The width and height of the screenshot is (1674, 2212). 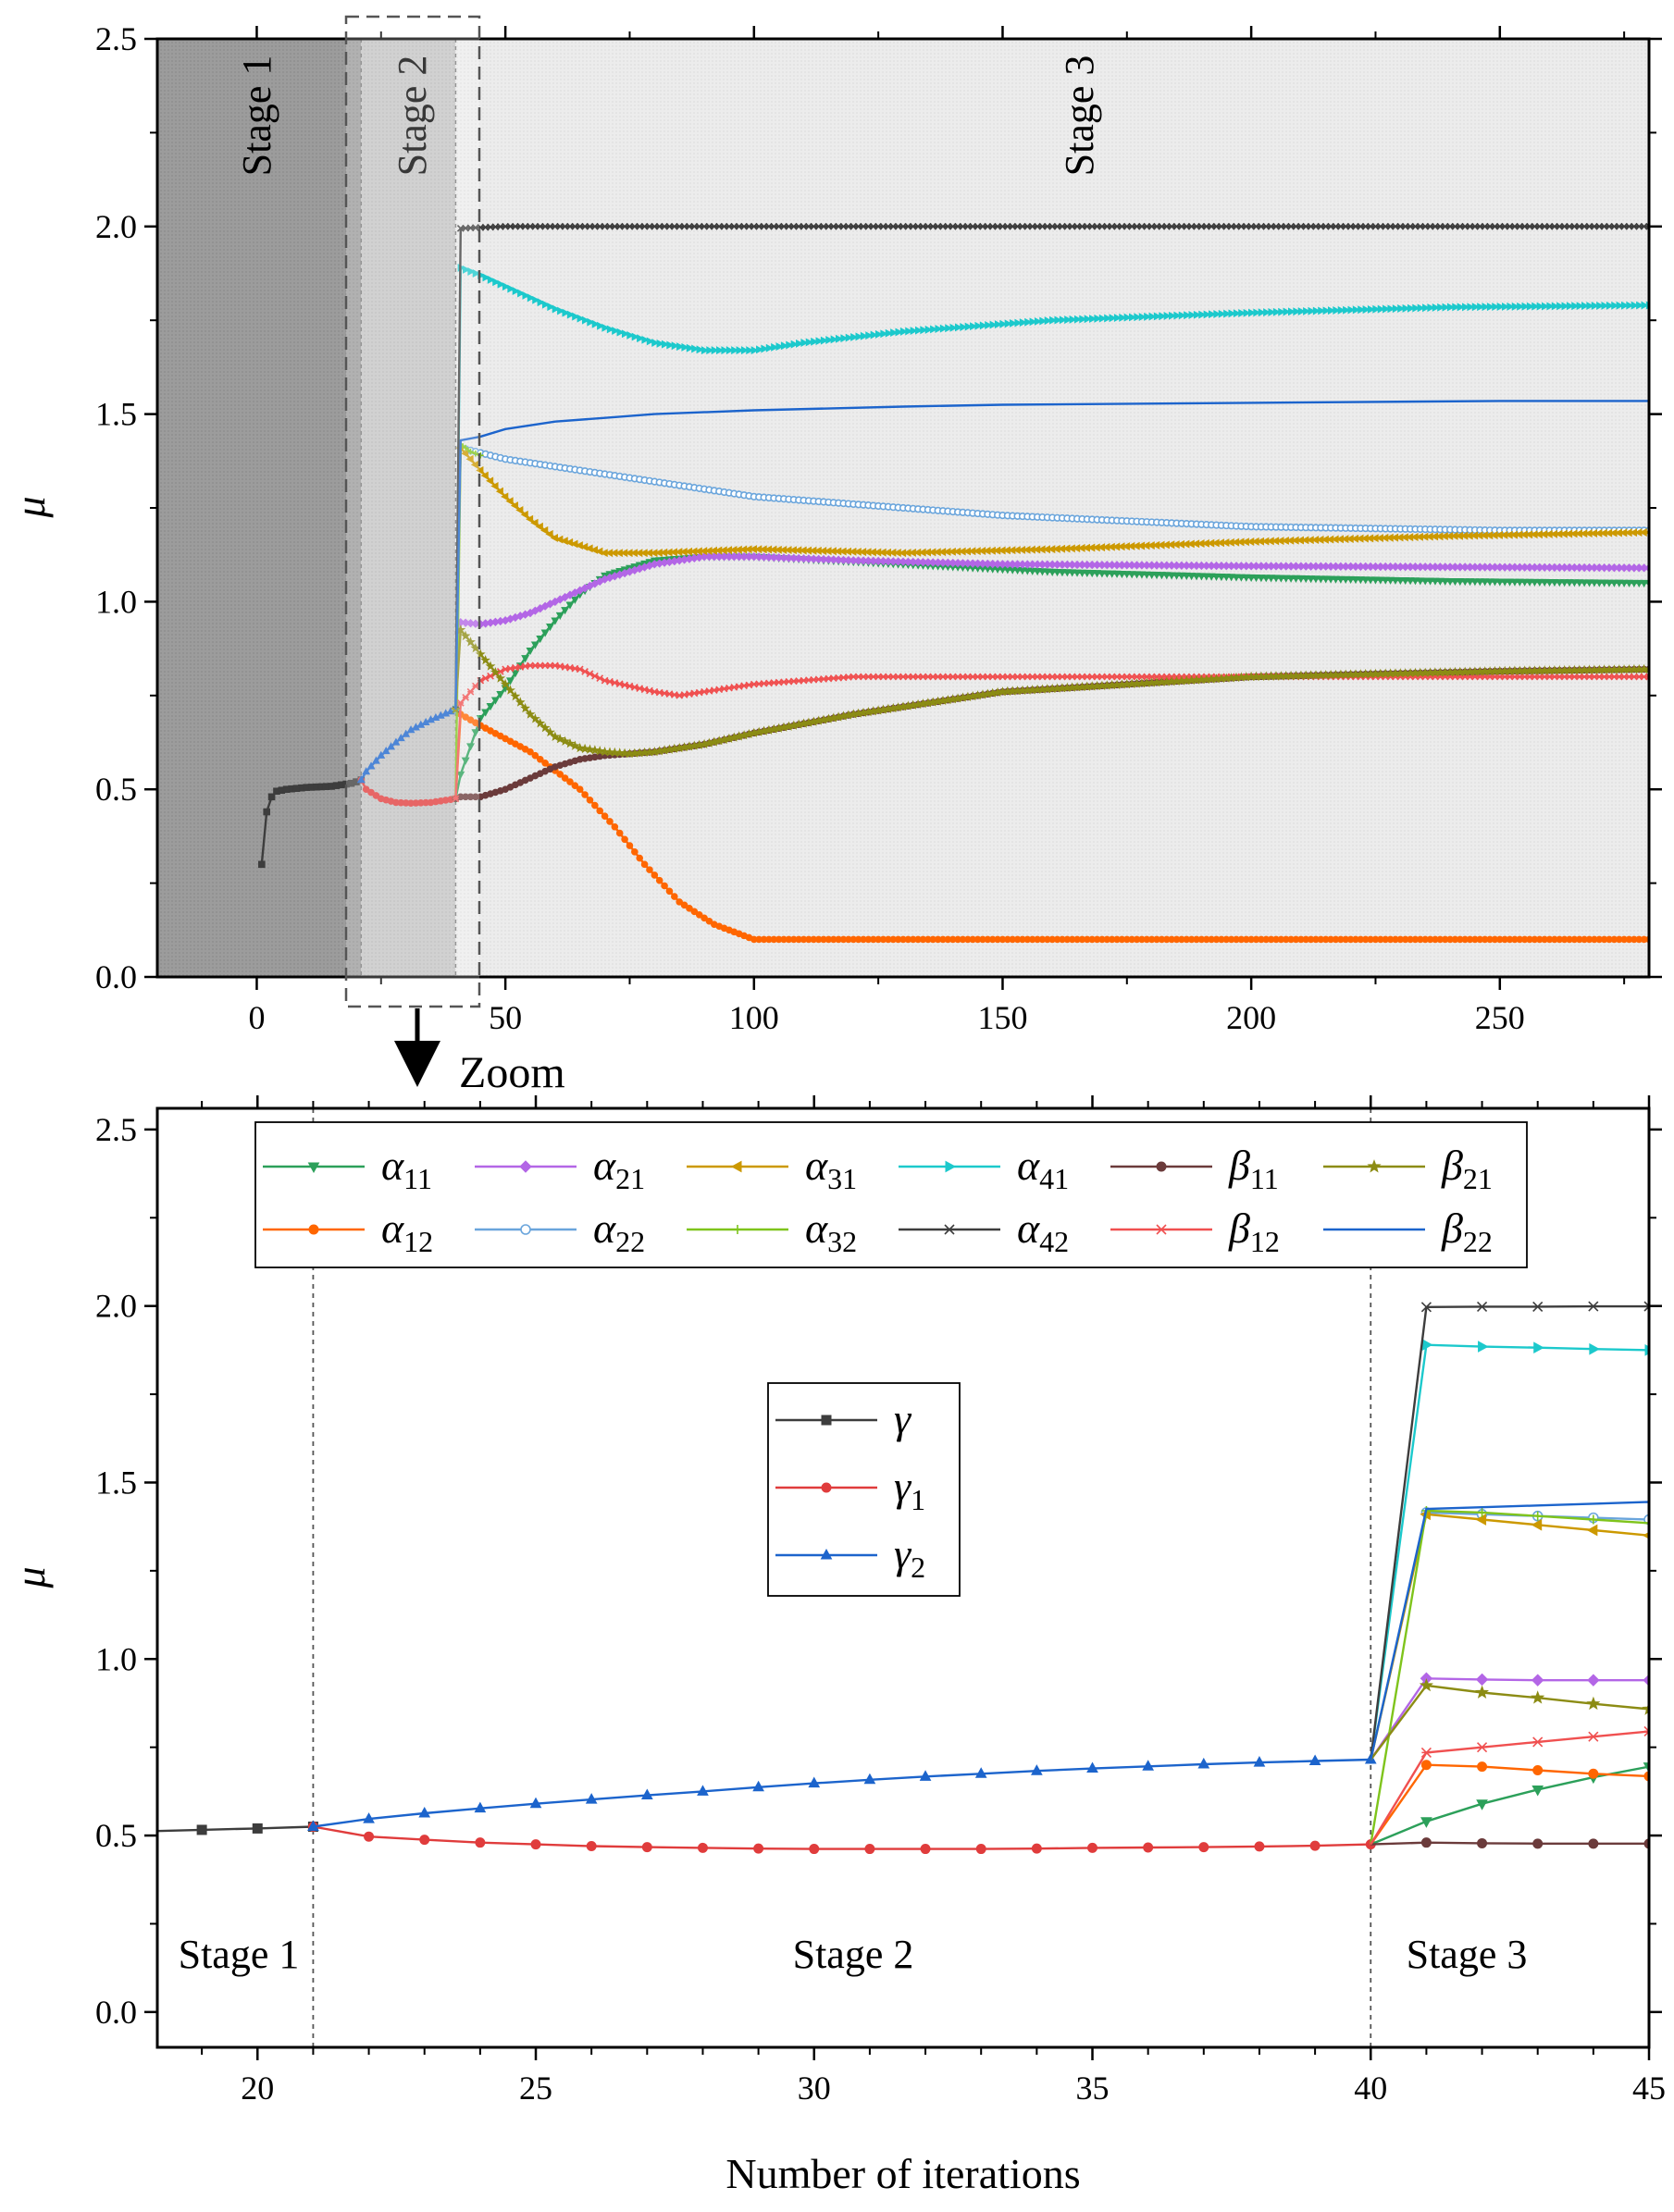 I want to click on bottom-series-beta11, so click(x=1509, y=1843).